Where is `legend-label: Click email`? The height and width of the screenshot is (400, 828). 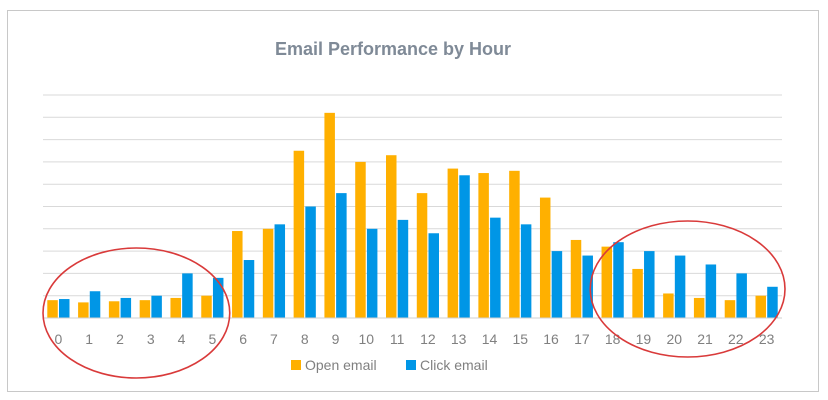
legend-label: Click email is located at coordinates (454, 365).